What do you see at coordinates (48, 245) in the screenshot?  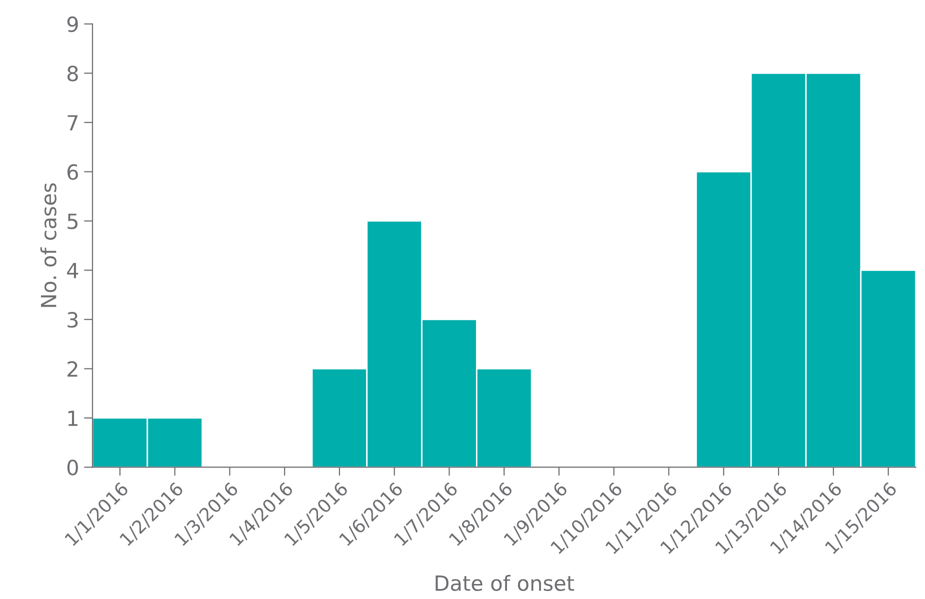 I see `y-axis-title: No. of cases` at bounding box center [48, 245].